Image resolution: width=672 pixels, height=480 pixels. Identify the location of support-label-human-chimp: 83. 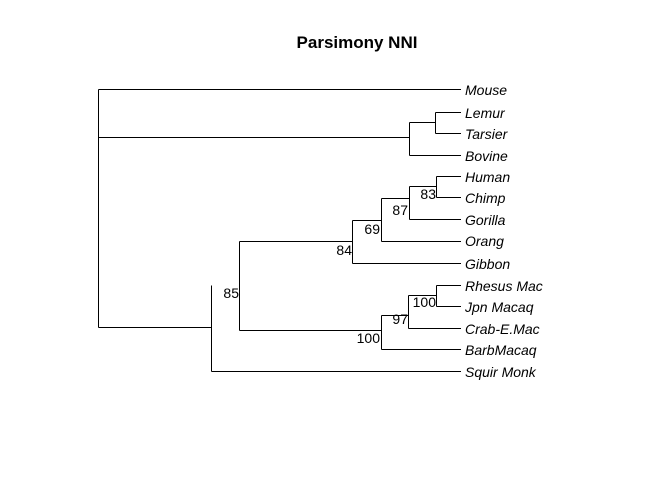
(428, 194).